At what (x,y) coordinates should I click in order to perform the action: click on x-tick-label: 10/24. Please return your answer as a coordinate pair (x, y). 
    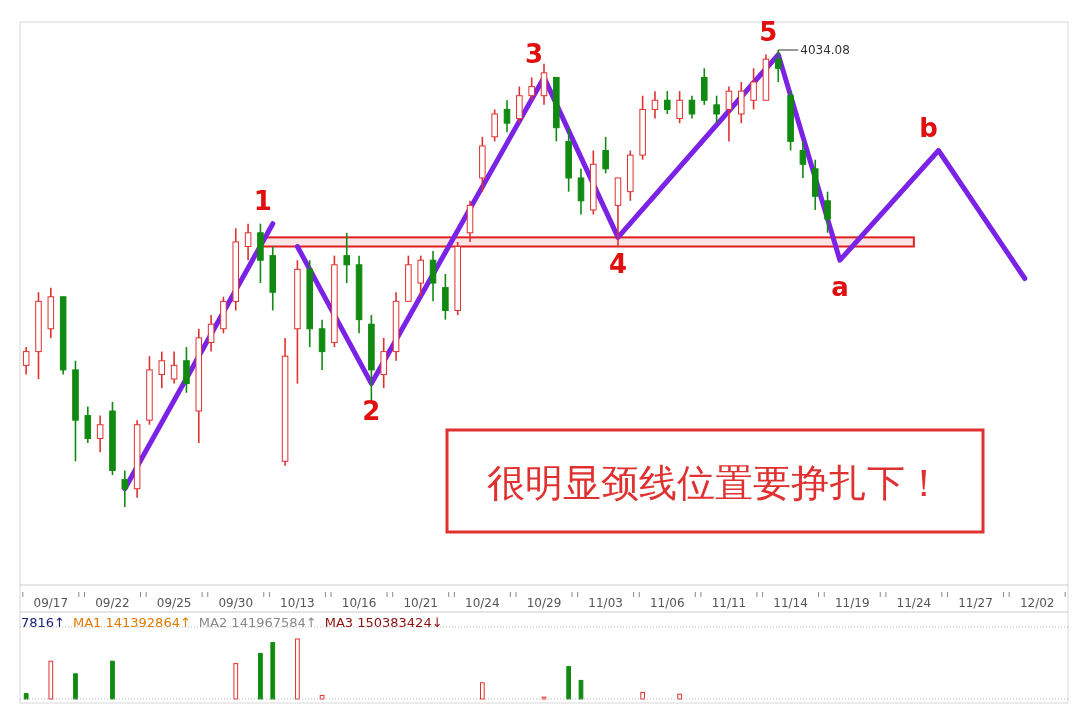
    Looking at the image, I should click on (482, 603).